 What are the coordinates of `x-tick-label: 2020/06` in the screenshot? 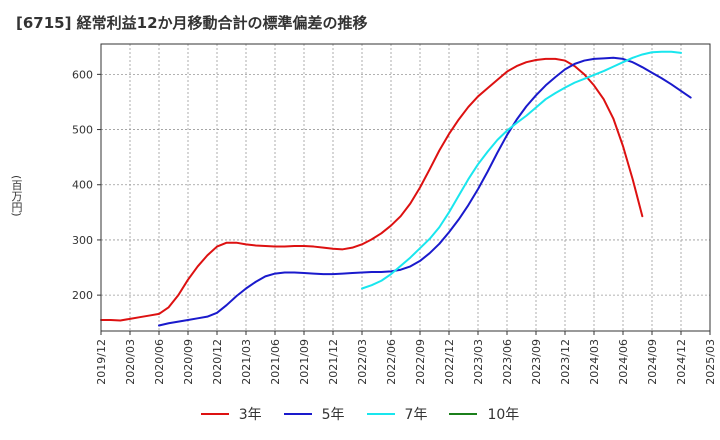 It's located at (159, 362).